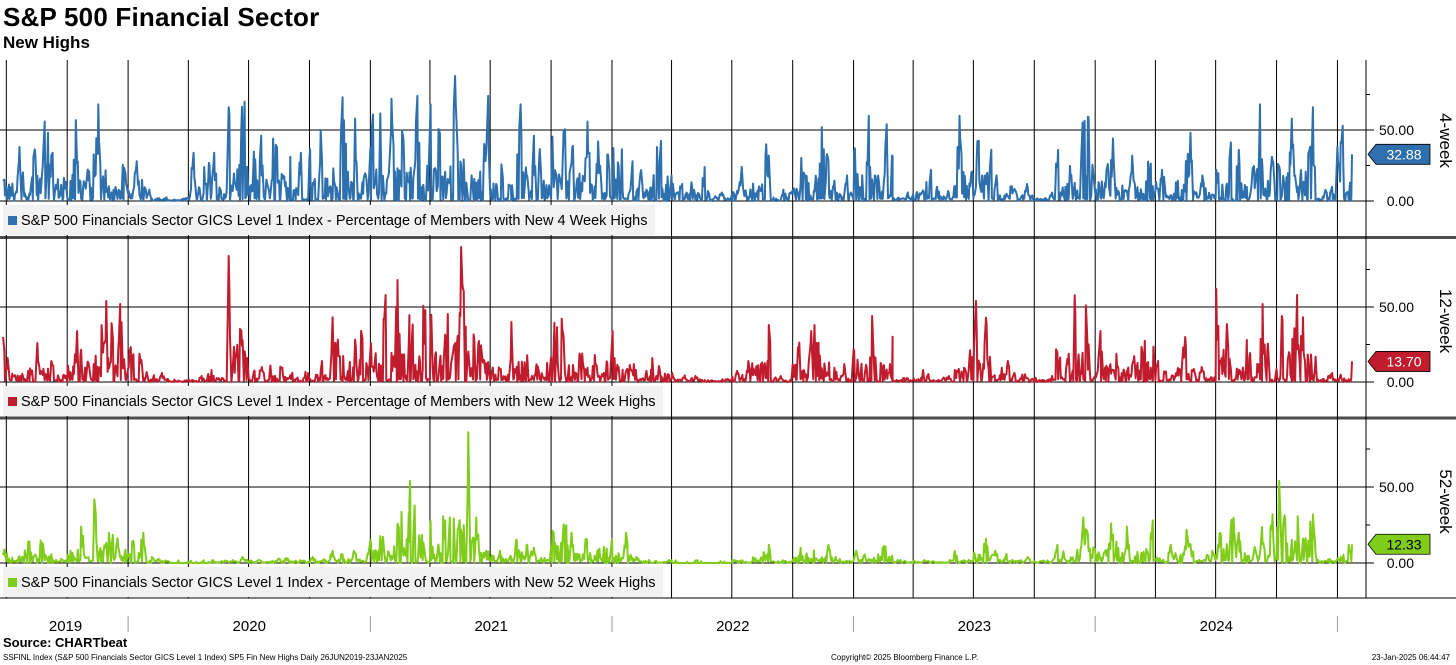 This screenshot has width=1456, height=665. I want to click on x-year-label: 2022, so click(732, 625).